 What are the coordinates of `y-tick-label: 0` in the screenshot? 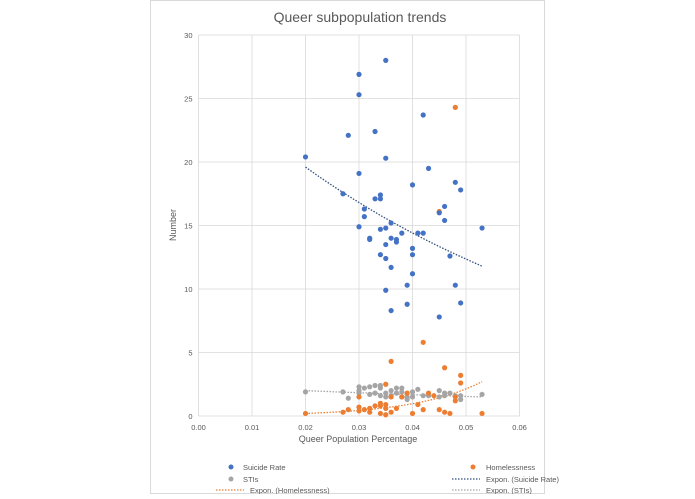 It's located at (190, 416).